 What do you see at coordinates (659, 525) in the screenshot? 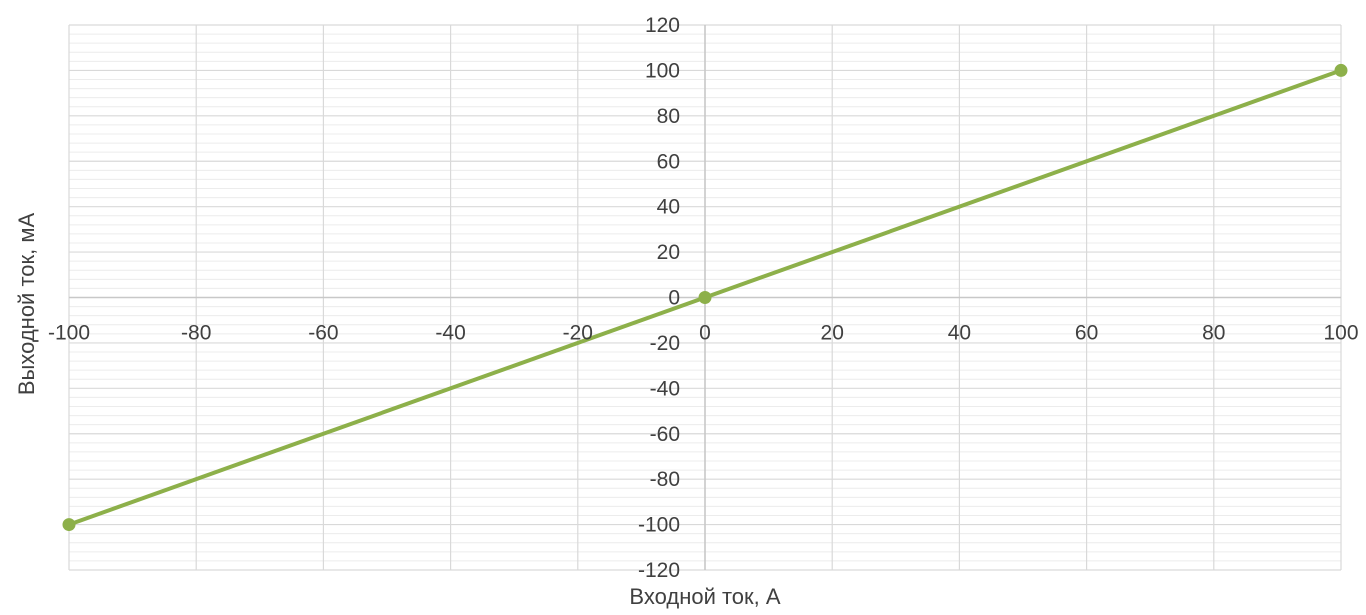
I see `y-tick-label: -100` at bounding box center [659, 525].